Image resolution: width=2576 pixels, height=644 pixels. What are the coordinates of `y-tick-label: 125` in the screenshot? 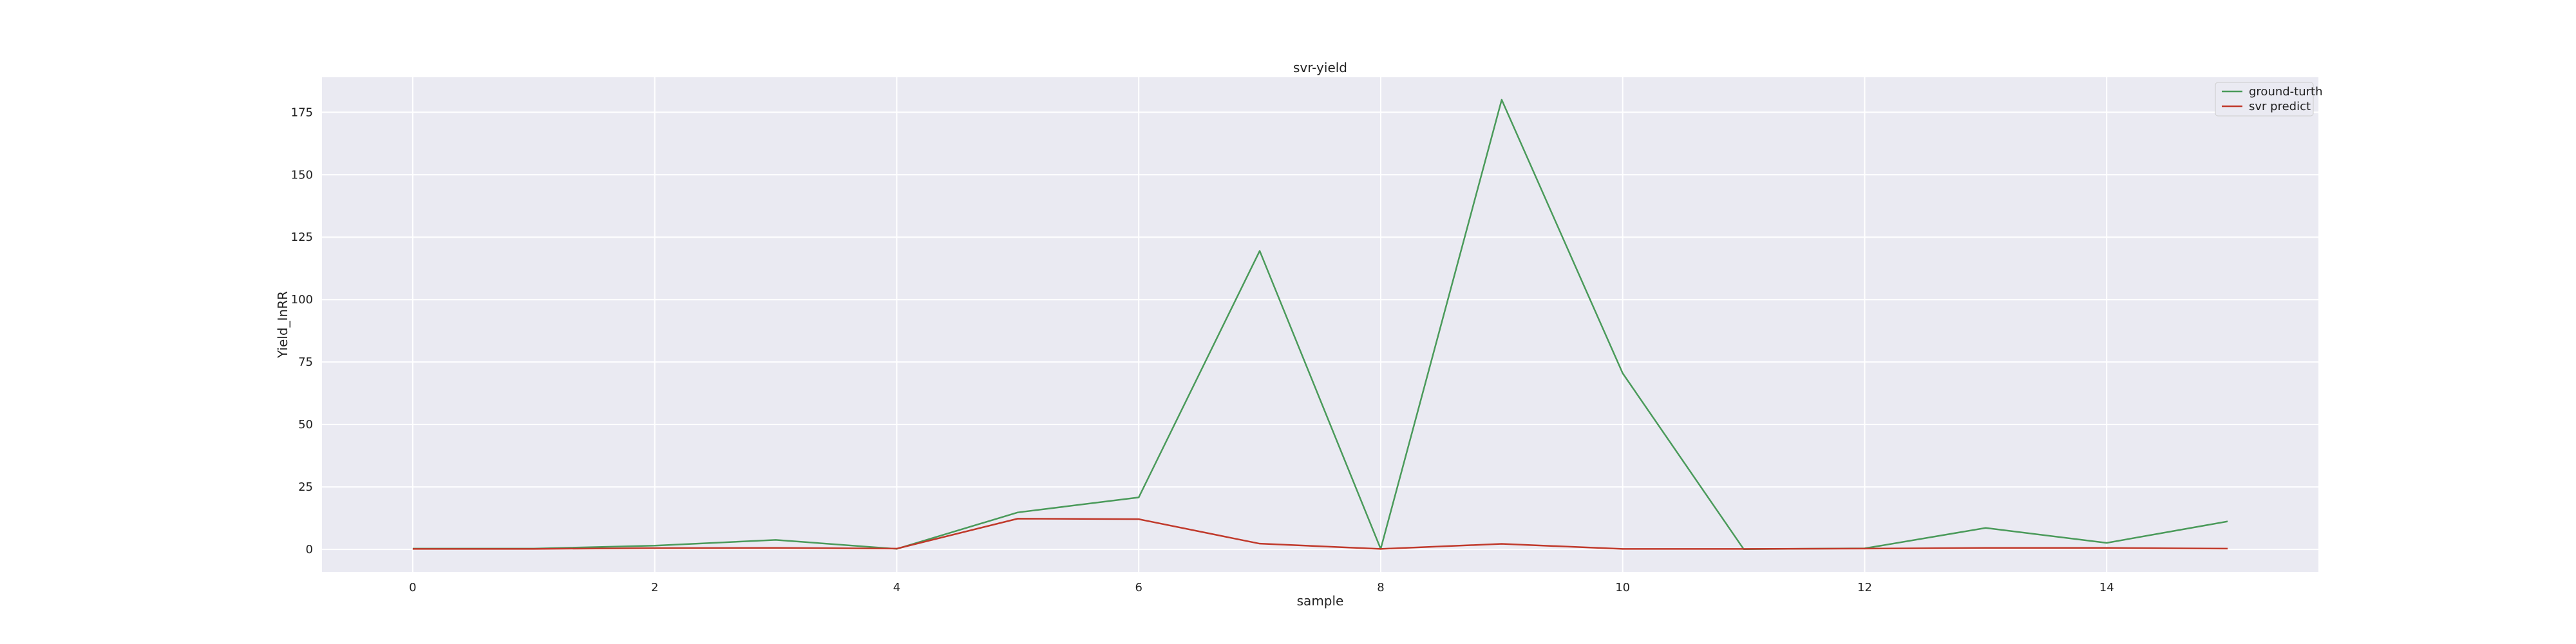 It's located at (302, 238).